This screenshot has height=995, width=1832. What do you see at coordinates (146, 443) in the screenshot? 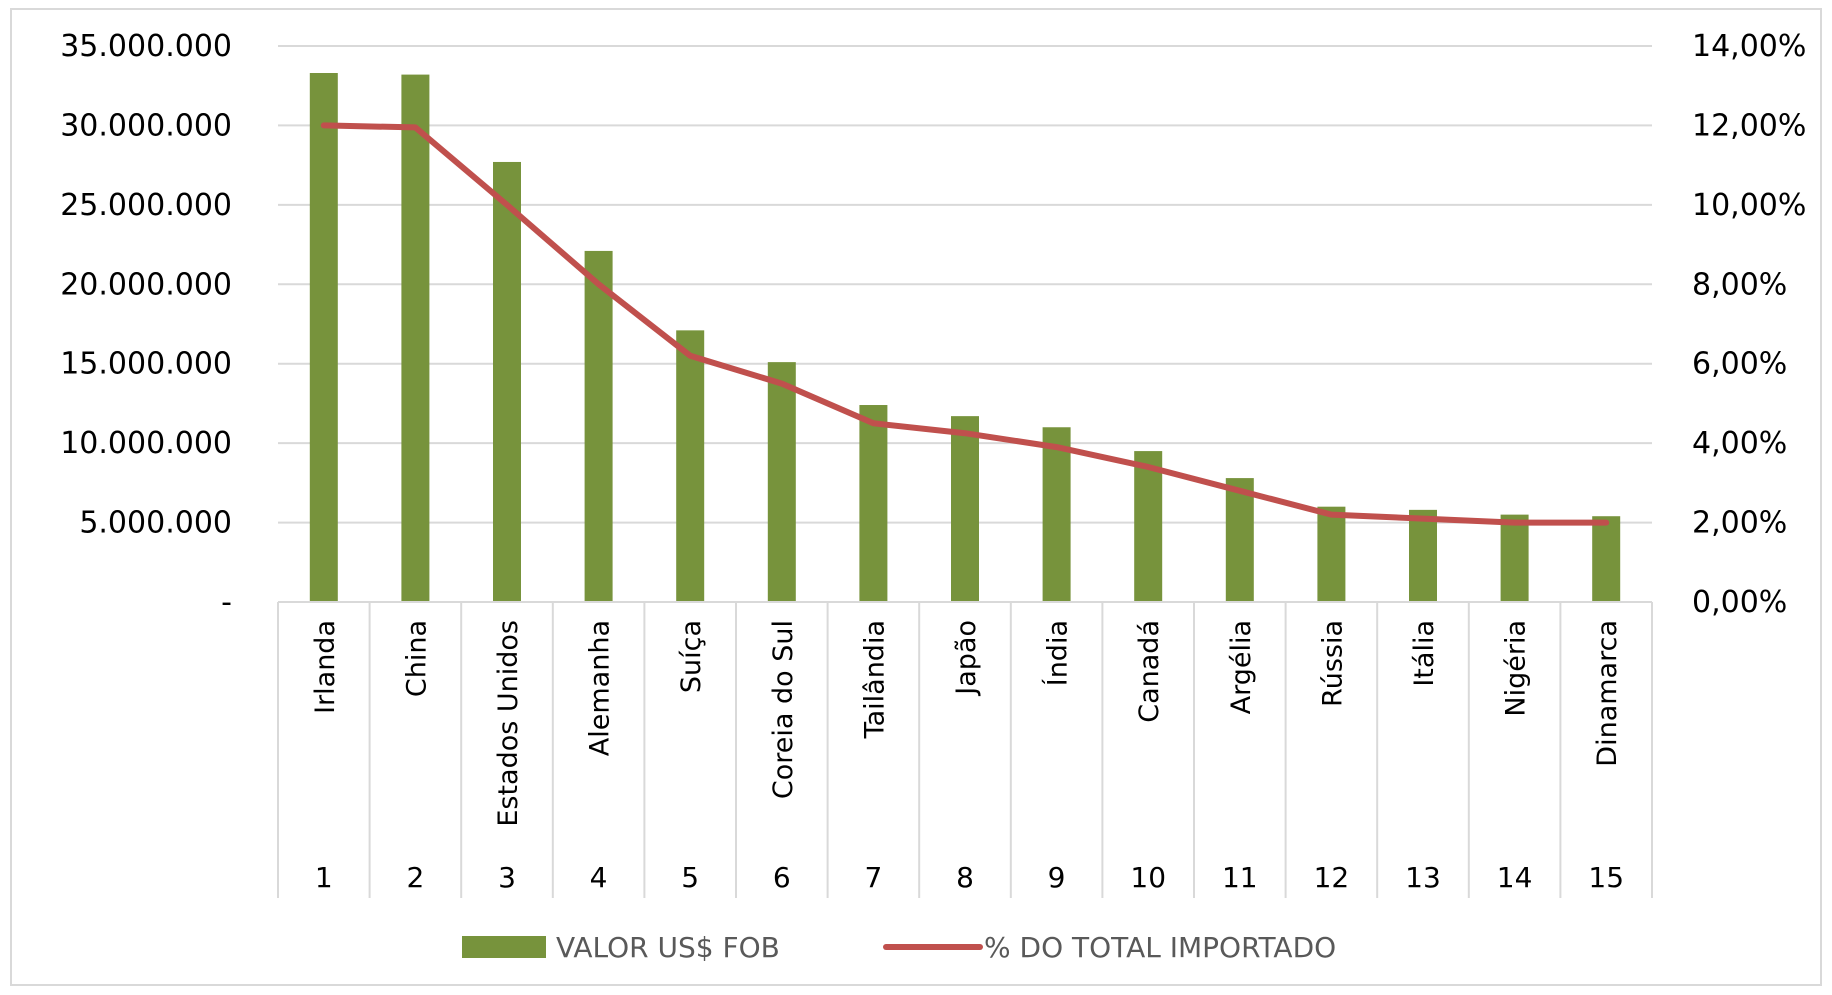
I see `y-left-tick-label: 10.000.000` at bounding box center [146, 443].